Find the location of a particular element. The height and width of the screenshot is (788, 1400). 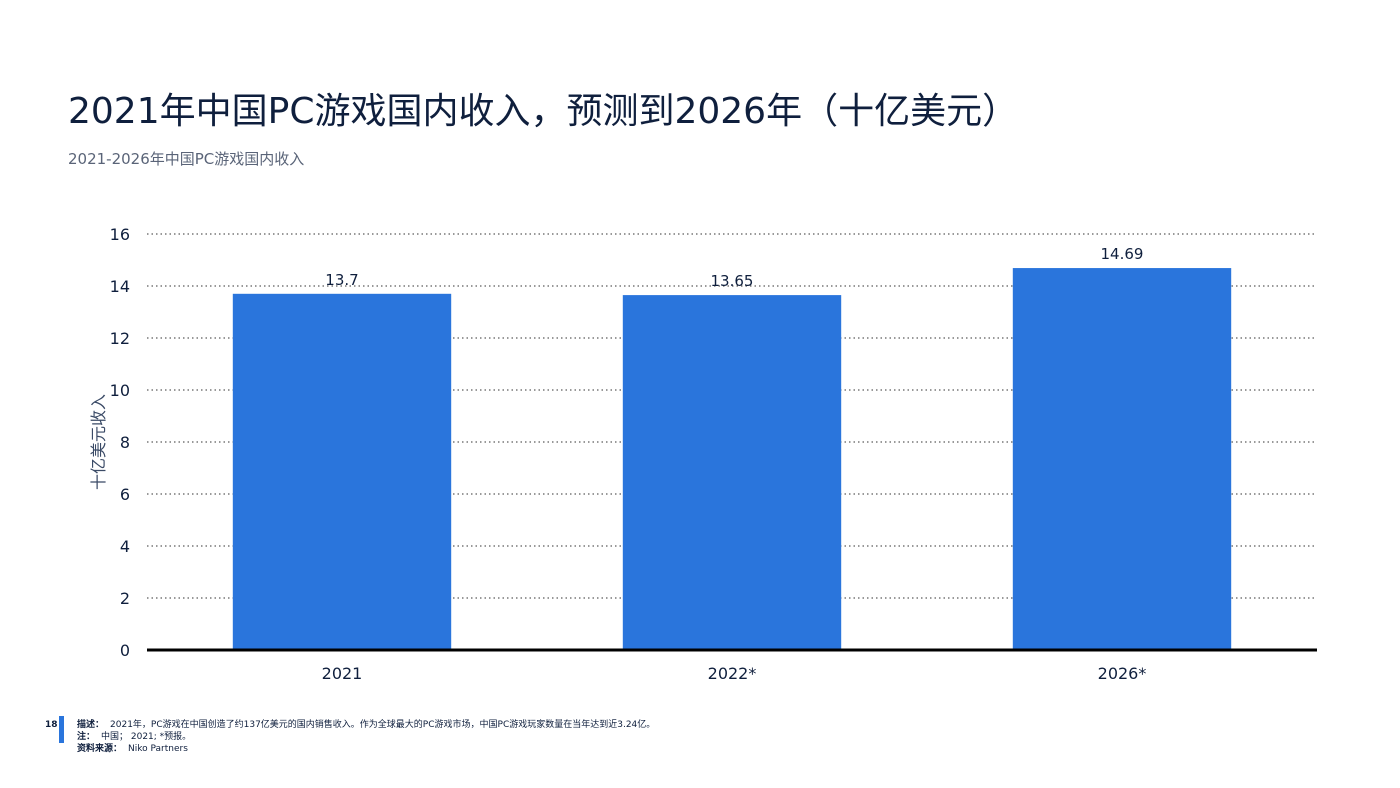

x-tick-label: 2022* is located at coordinates (732, 673).